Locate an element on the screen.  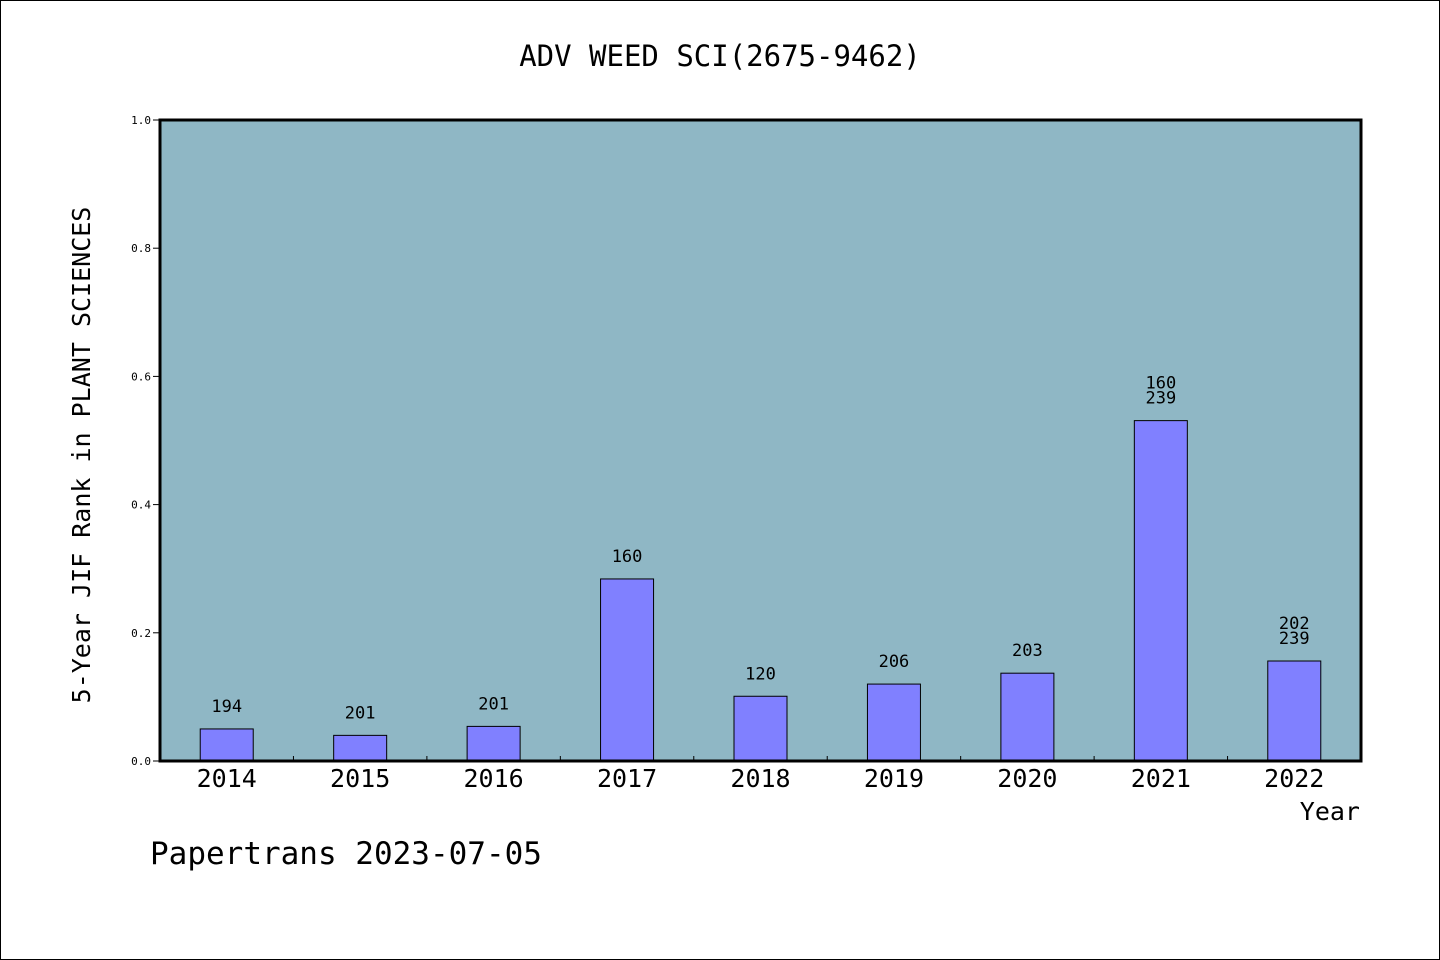
bar-label-2021-2: 239 is located at coordinates (1160, 399).